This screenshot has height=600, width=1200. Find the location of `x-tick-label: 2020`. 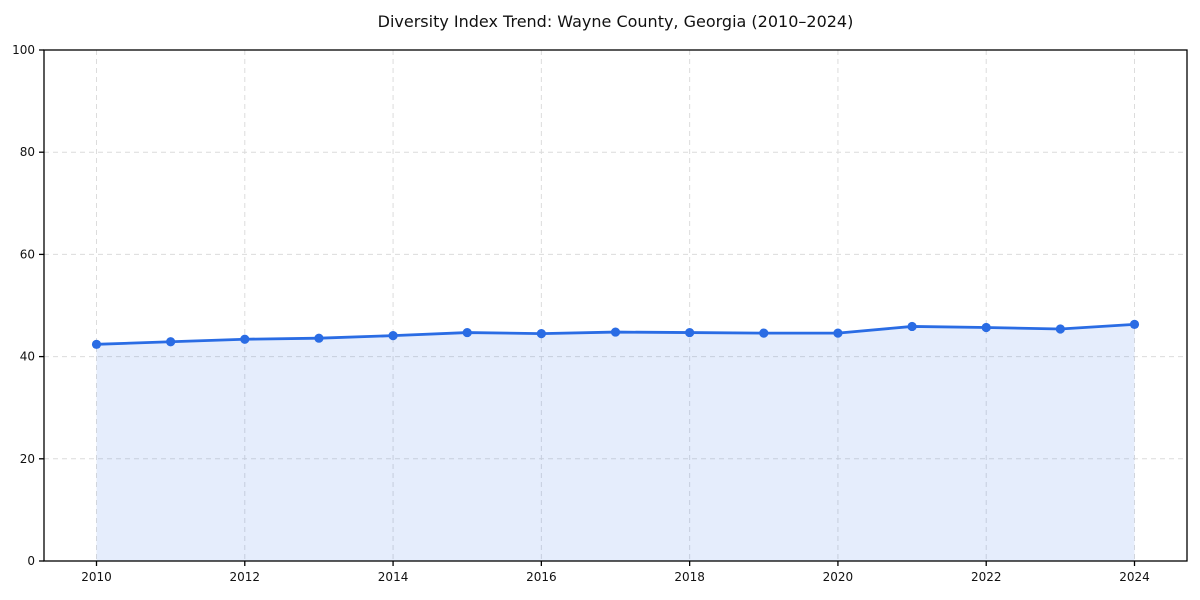

x-tick-label: 2020 is located at coordinates (838, 577).